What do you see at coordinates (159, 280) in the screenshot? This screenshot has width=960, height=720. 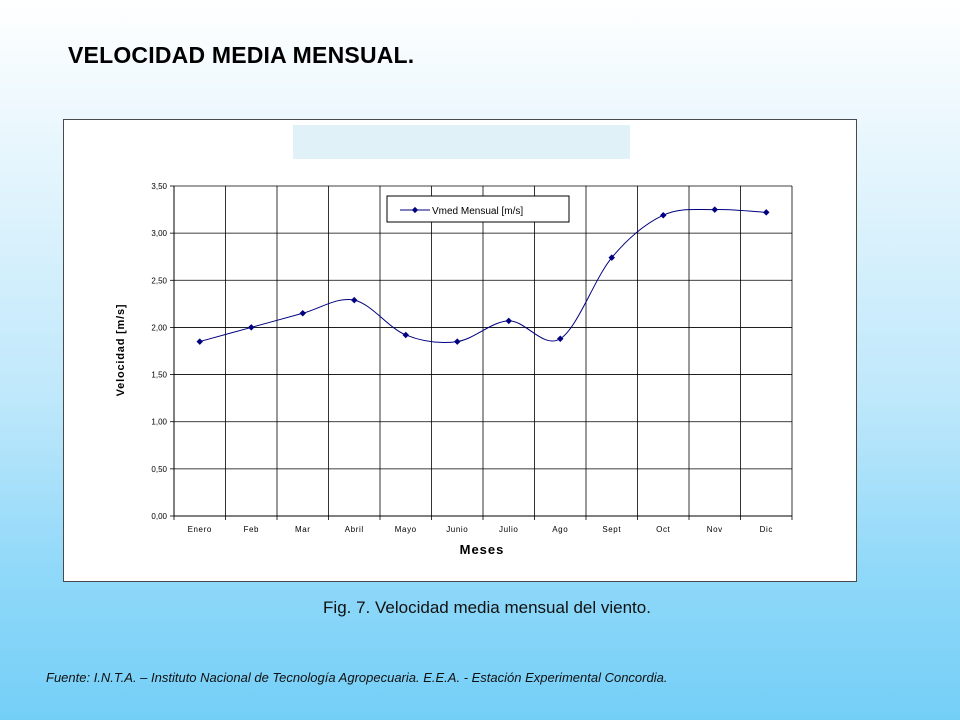 I see `y-tick-label: 2,50` at bounding box center [159, 280].